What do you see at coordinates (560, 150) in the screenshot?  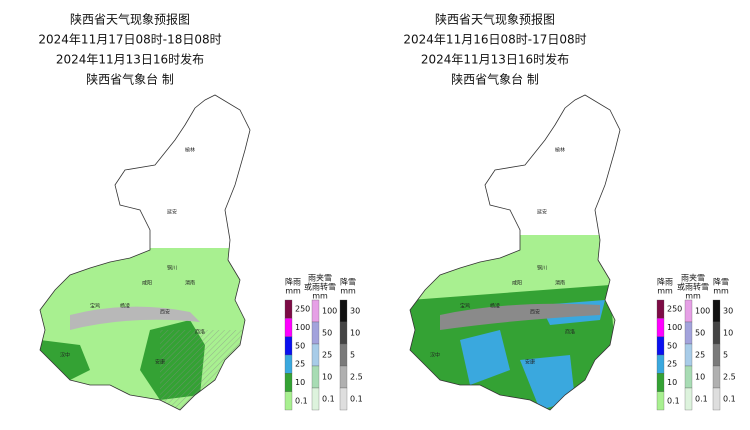 I see `city-label: 榆林` at bounding box center [560, 150].